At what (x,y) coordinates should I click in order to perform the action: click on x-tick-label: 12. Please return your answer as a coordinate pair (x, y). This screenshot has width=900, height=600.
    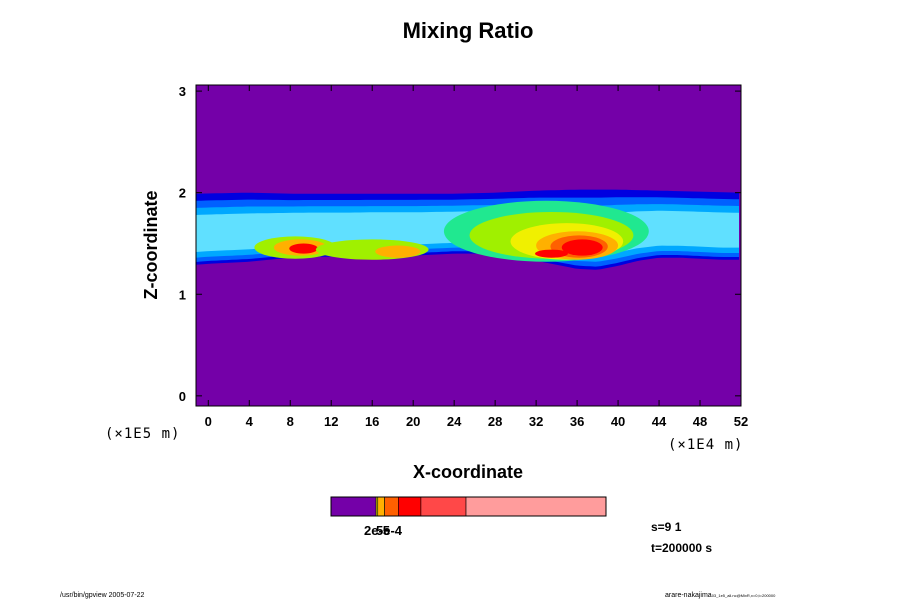
    Looking at the image, I should click on (331, 421).